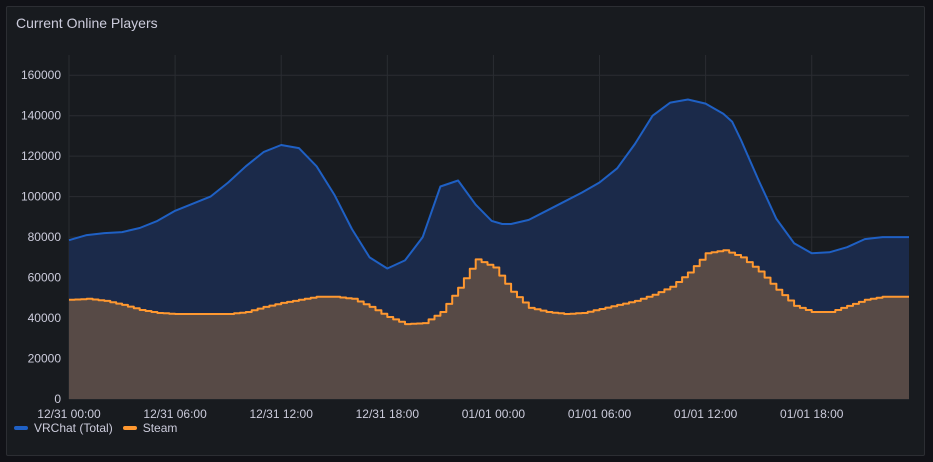  I want to click on legend-item: Steam, so click(150, 428).